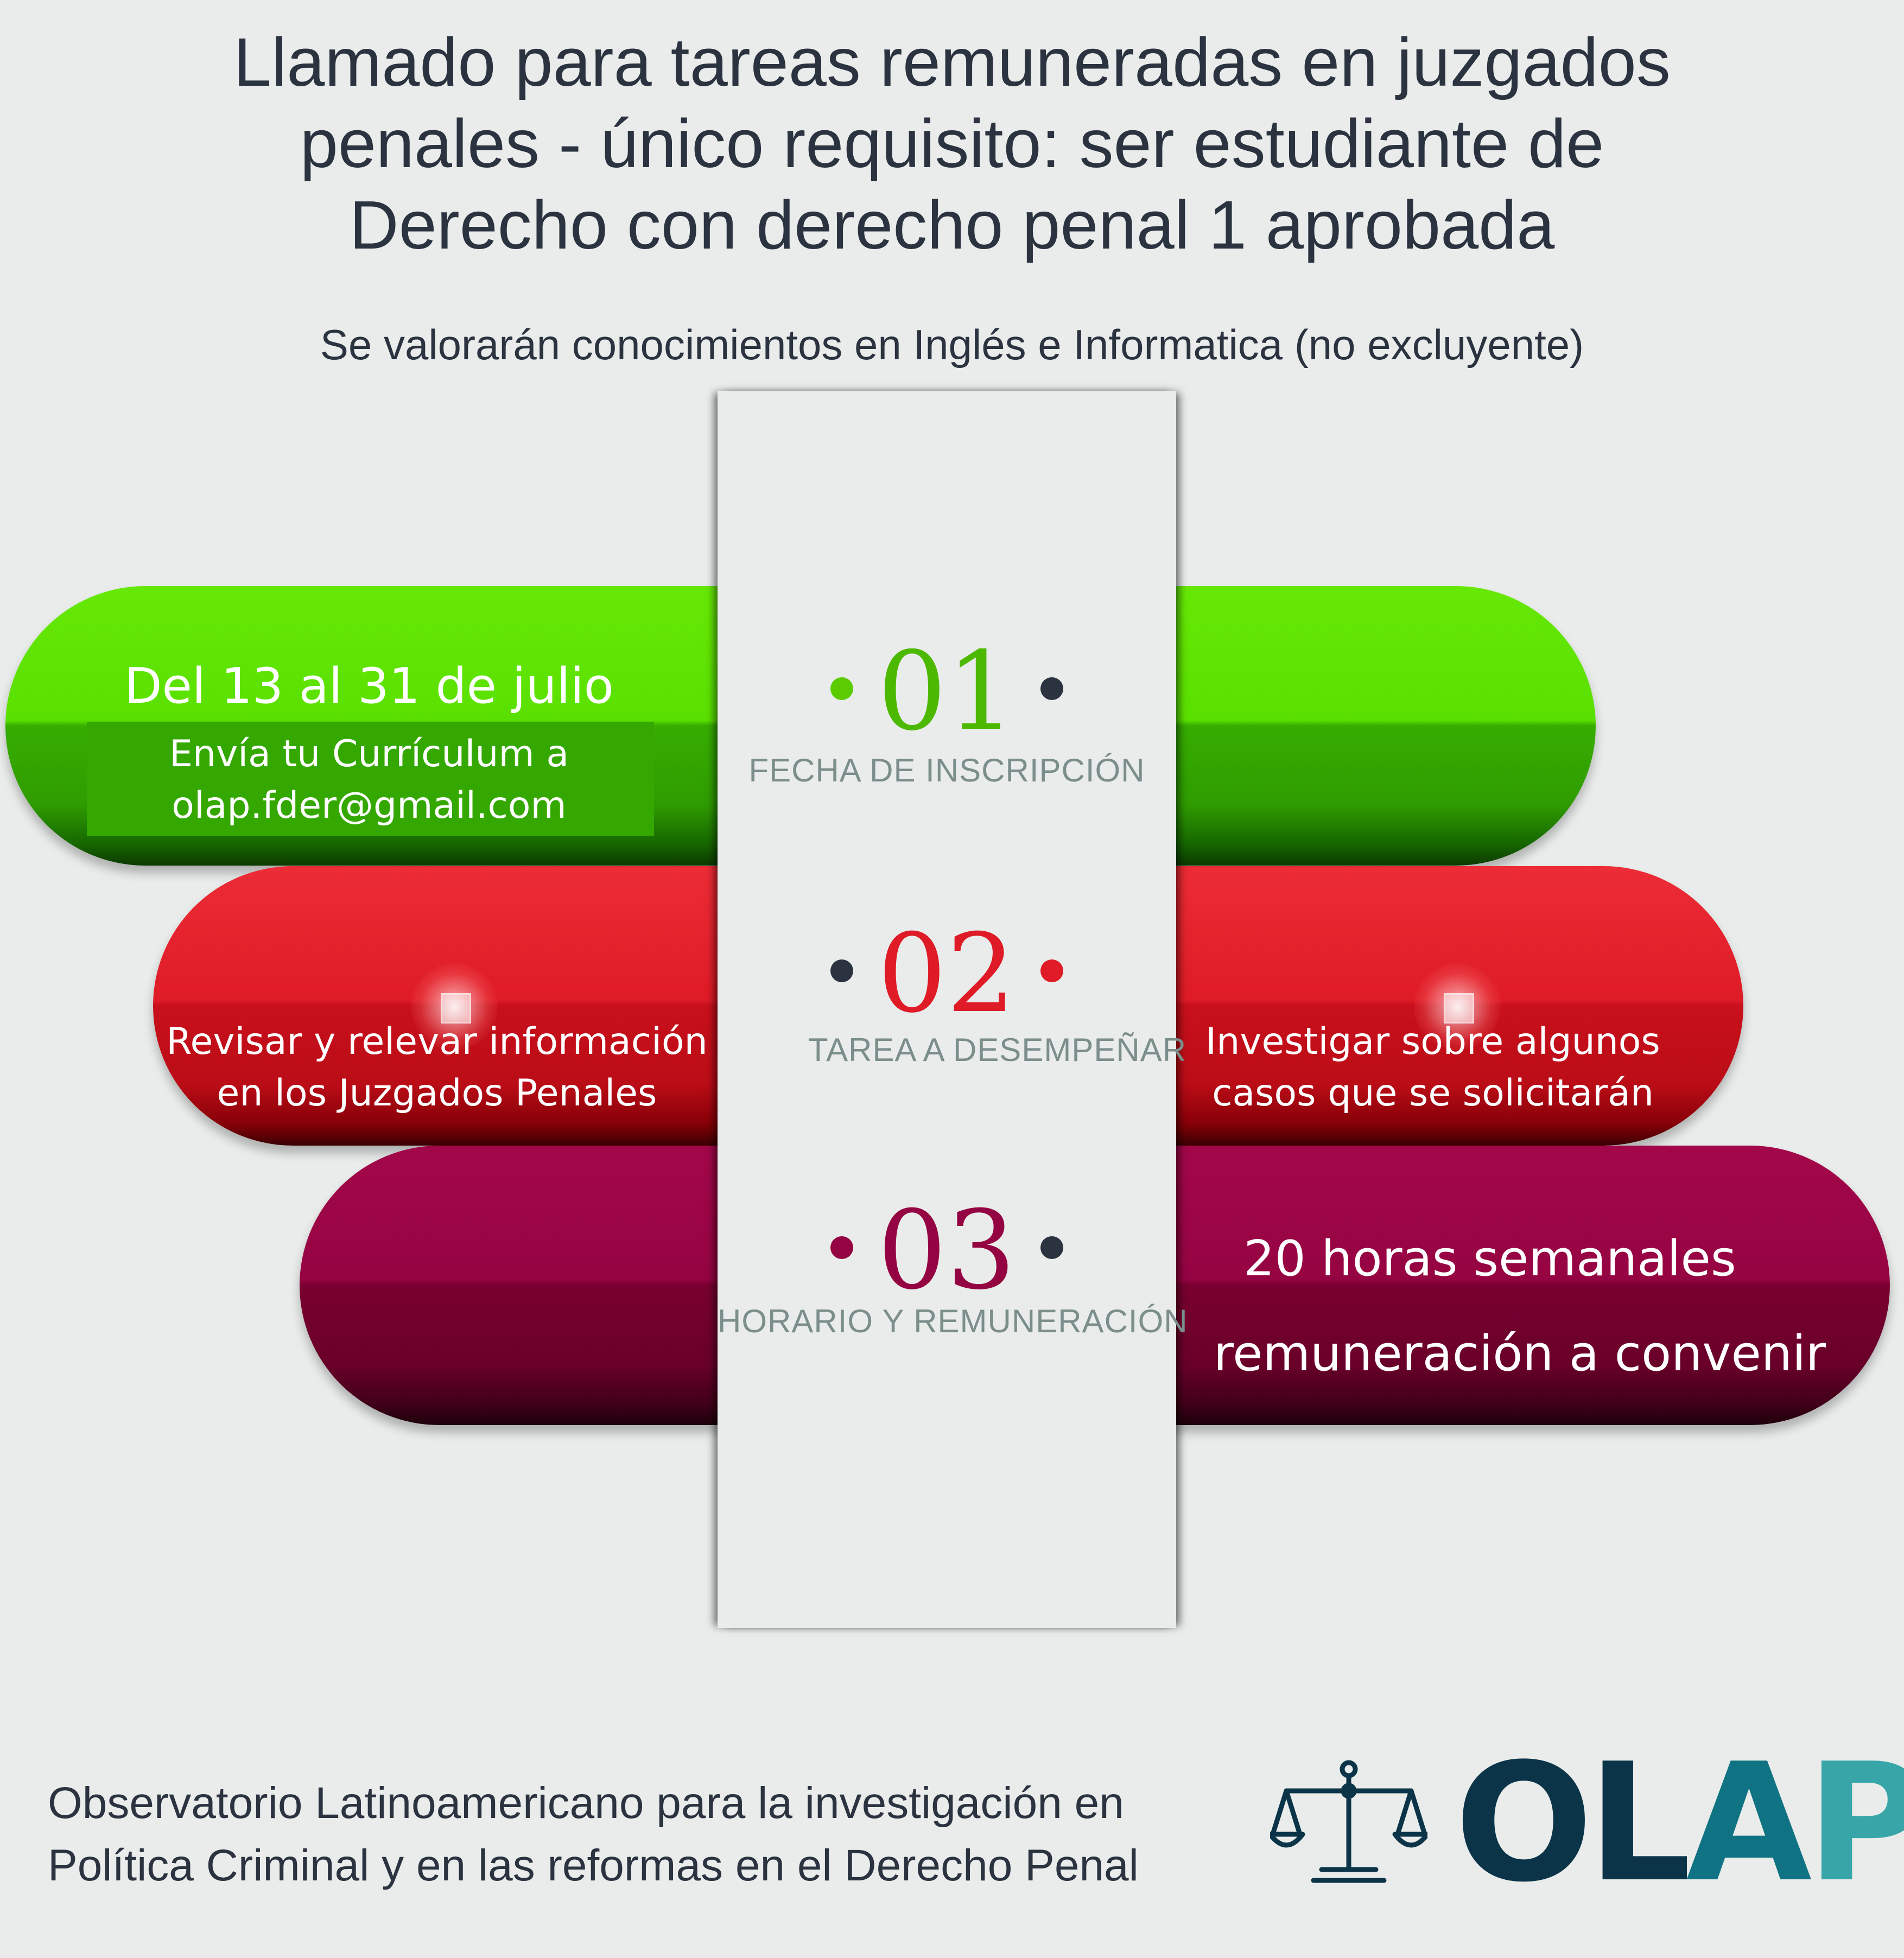 Image resolution: width=1904 pixels, height=1958 pixels. I want to click on step-3-pay: remuneración a convenir, so click(1520, 1353).